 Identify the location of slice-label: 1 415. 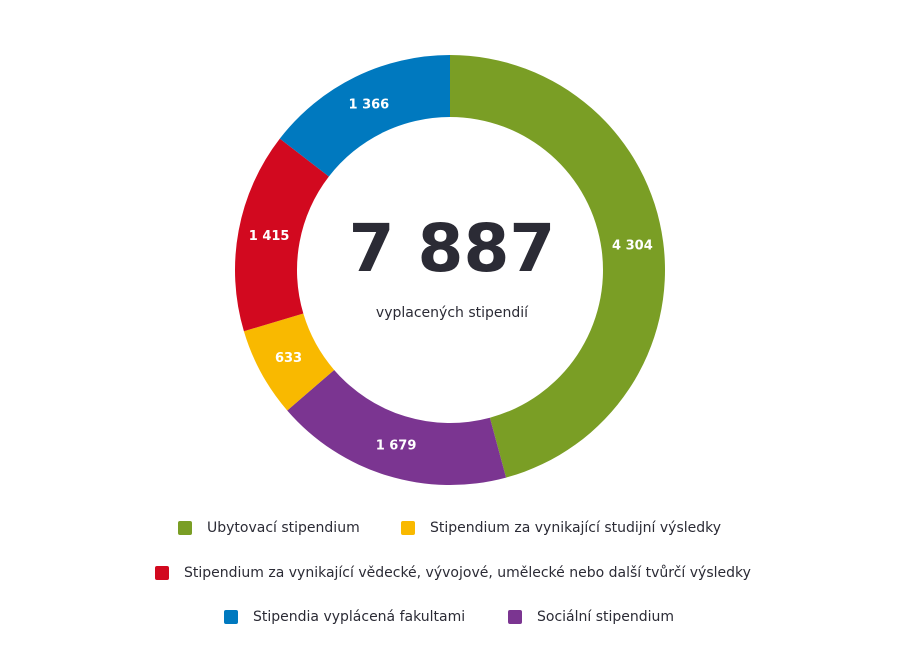
(269, 236).